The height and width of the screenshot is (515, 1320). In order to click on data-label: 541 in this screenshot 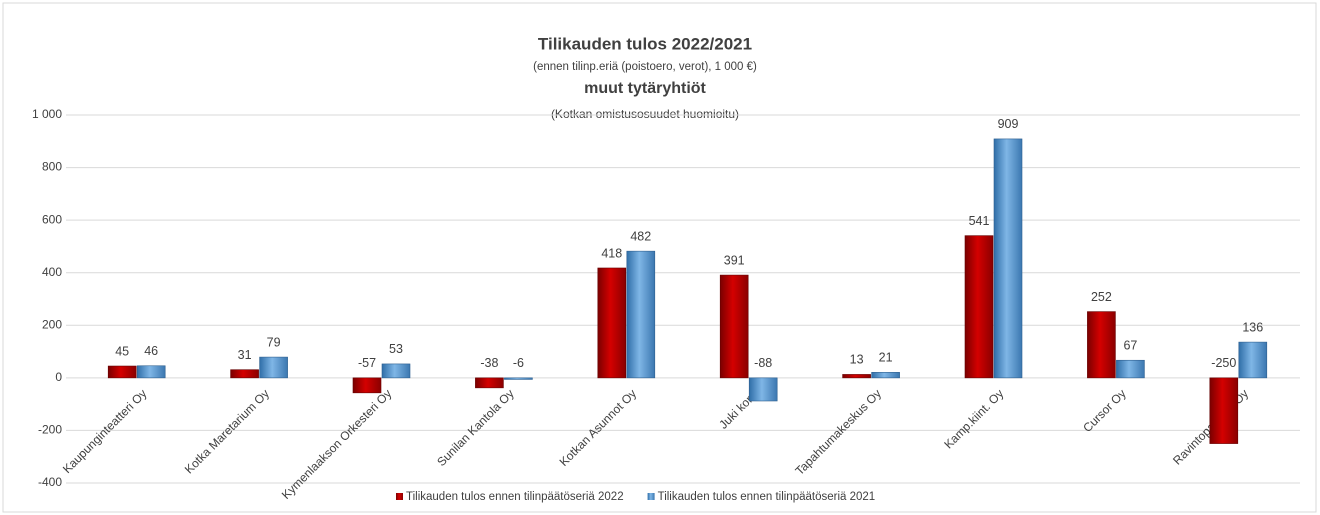, I will do `click(979, 221)`.